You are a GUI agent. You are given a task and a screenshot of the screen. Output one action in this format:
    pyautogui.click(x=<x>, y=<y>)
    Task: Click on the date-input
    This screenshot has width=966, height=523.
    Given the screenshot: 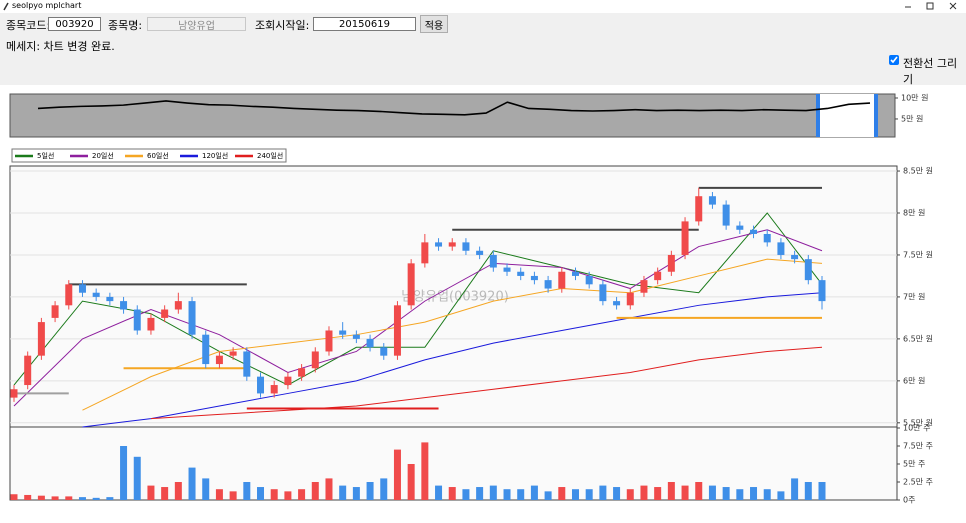 What is the action you would take?
    pyautogui.click(x=364, y=24)
    